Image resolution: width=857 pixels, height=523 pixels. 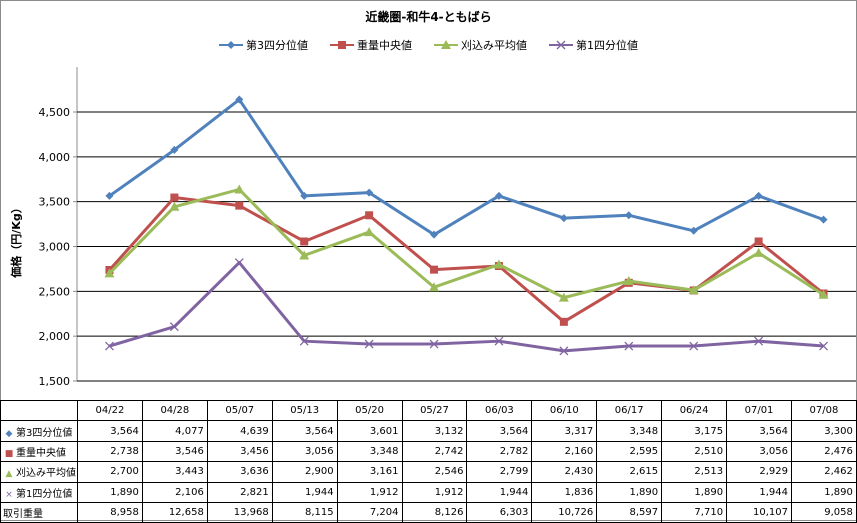 I want to click on x-tick-label: 04/22, so click(x=110, y=410).